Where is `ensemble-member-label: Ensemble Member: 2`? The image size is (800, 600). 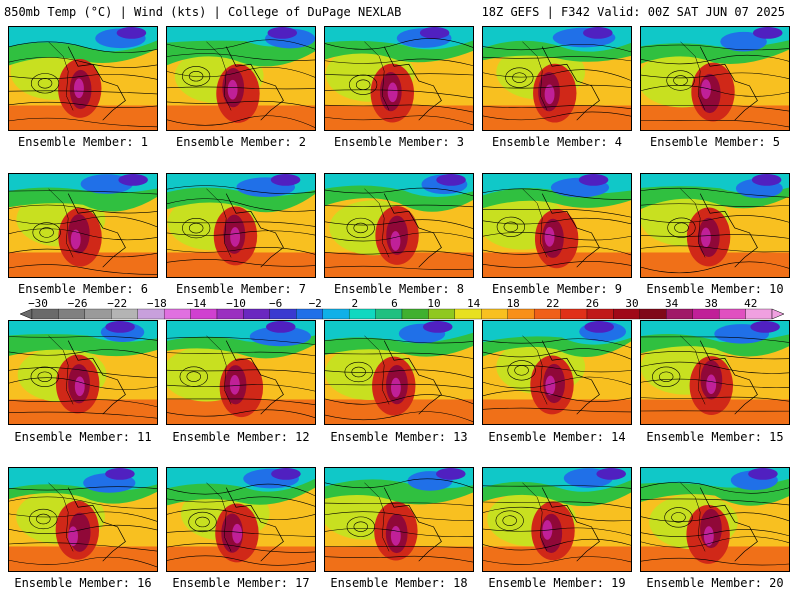
ensemble-member-label: Ensemble Member: 2 is located at coordinates (241, 142).